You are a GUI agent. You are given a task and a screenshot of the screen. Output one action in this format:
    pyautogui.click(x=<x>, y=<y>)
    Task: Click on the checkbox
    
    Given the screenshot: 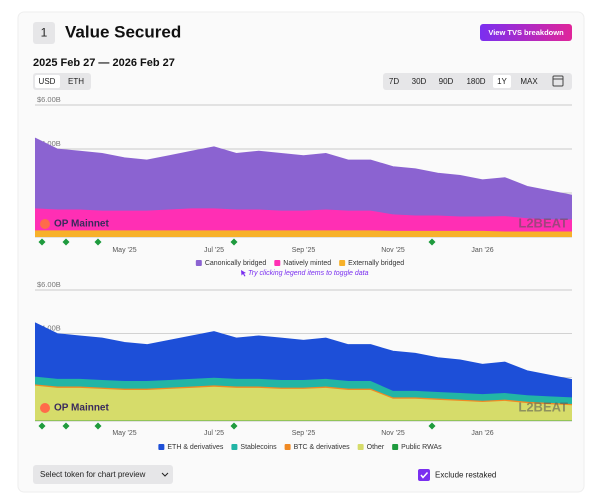 What is the action you would take?
    pyautogui.click(x=424, y=475)
    